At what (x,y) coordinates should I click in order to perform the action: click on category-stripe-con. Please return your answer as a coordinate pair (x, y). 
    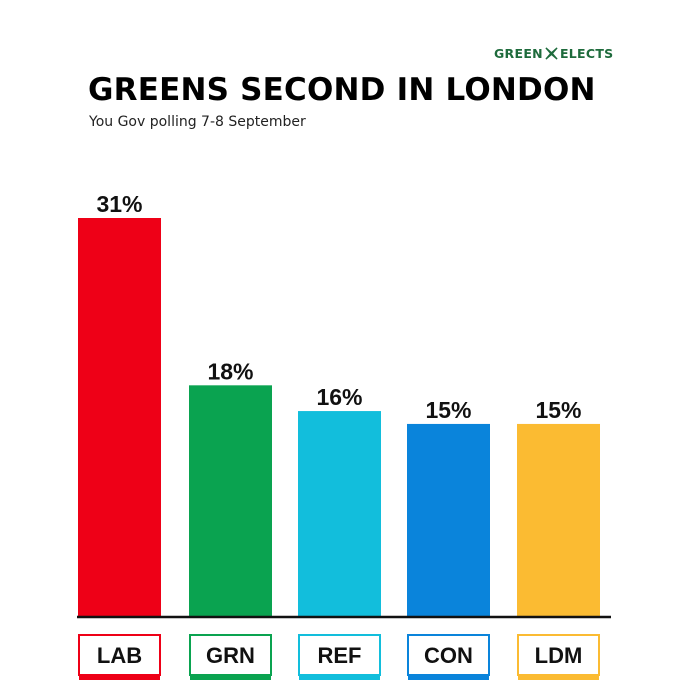
    Looking at the image, I should click on (448, 678).